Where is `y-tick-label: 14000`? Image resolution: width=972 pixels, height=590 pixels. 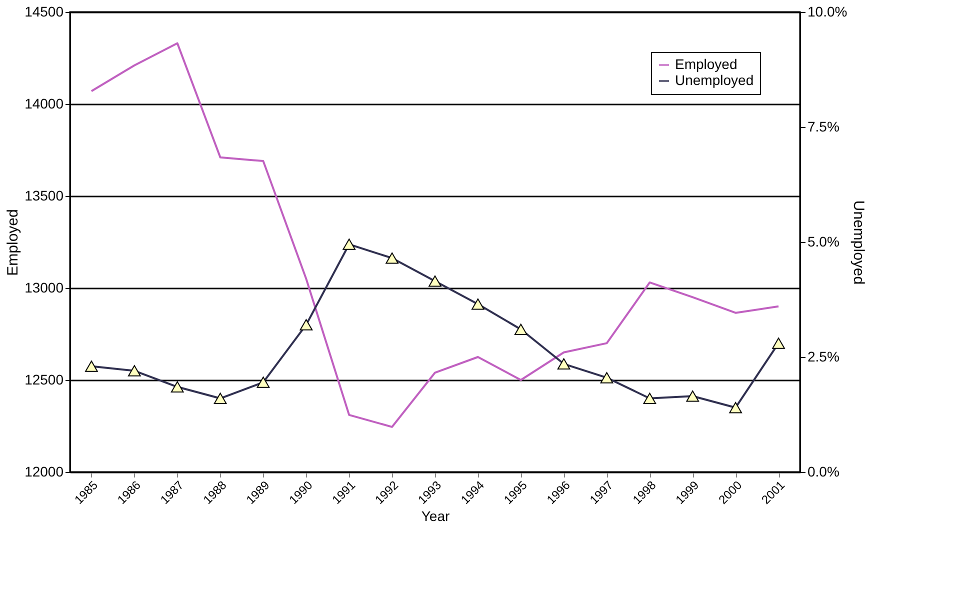
y-tick-label: 14000 is located at coordinates (44, 104).